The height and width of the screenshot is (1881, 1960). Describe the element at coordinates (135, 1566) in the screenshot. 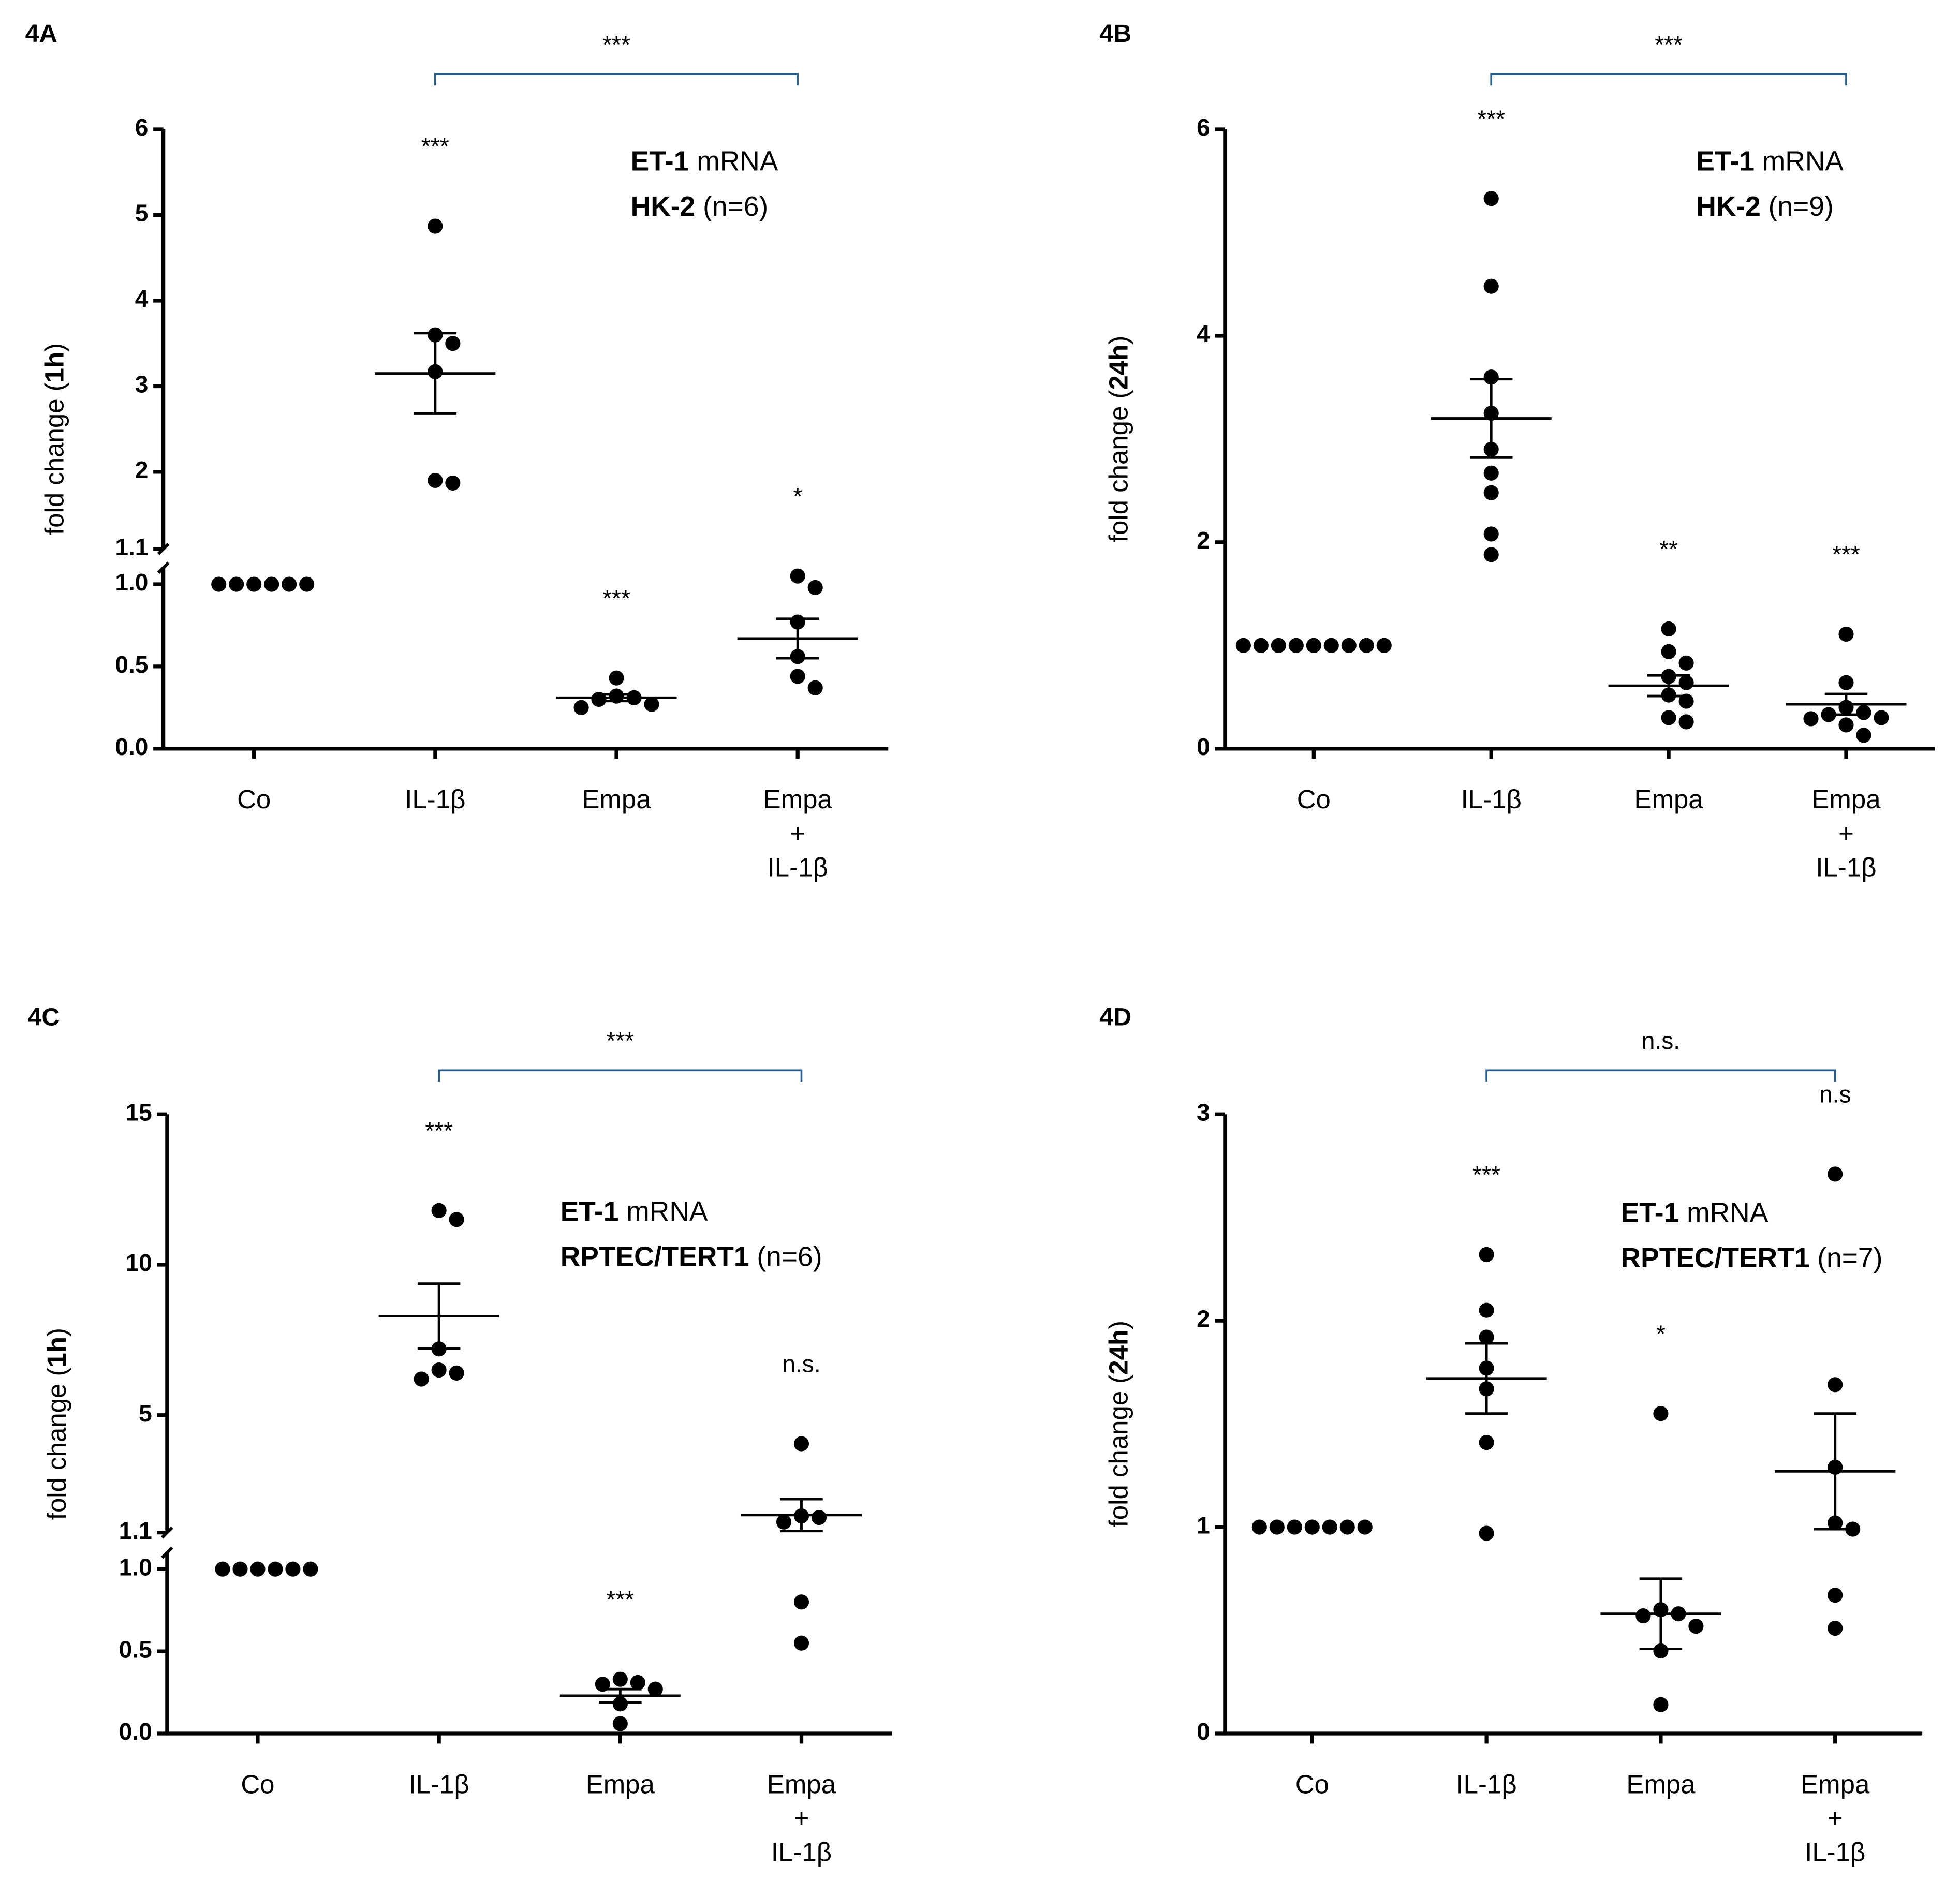

I see `y-tick-label: 1.0` at that location.